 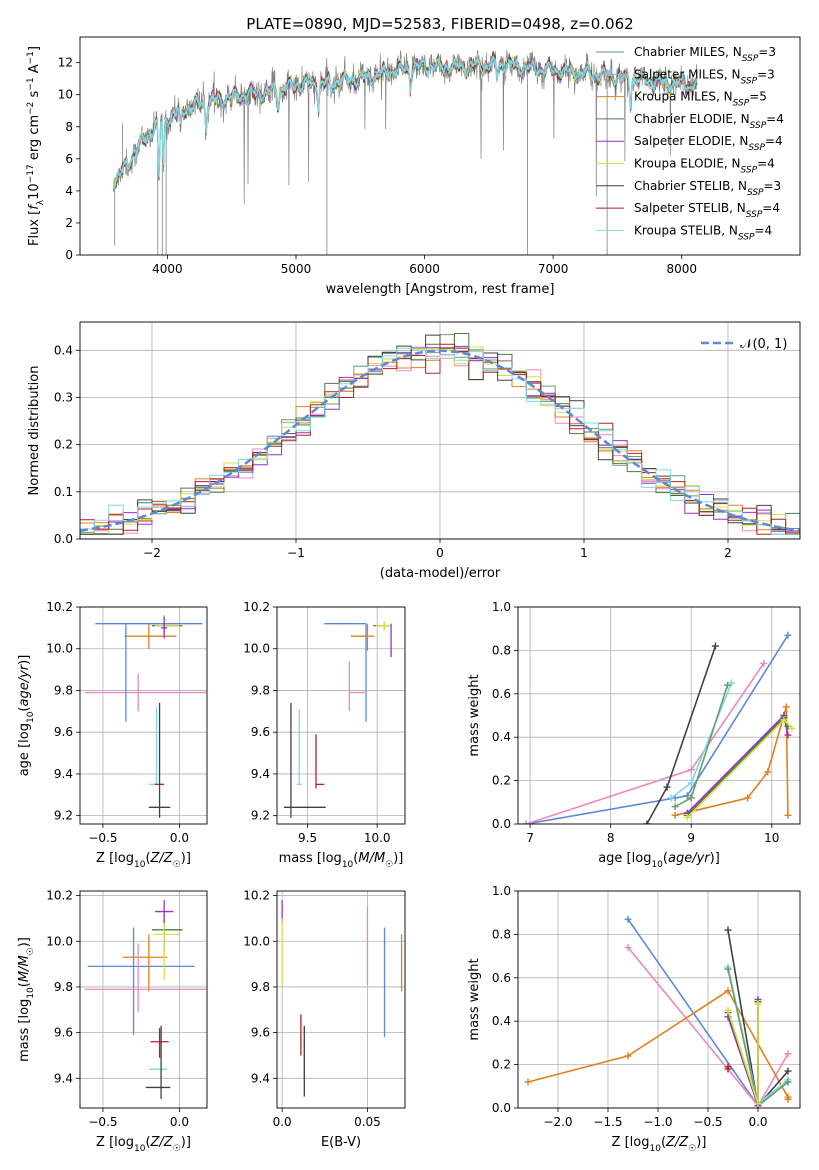 What do you see at coordinates (440, 553) in the screenshot?
I see `x-tick-label: 0` at bounding box center [440, 553].